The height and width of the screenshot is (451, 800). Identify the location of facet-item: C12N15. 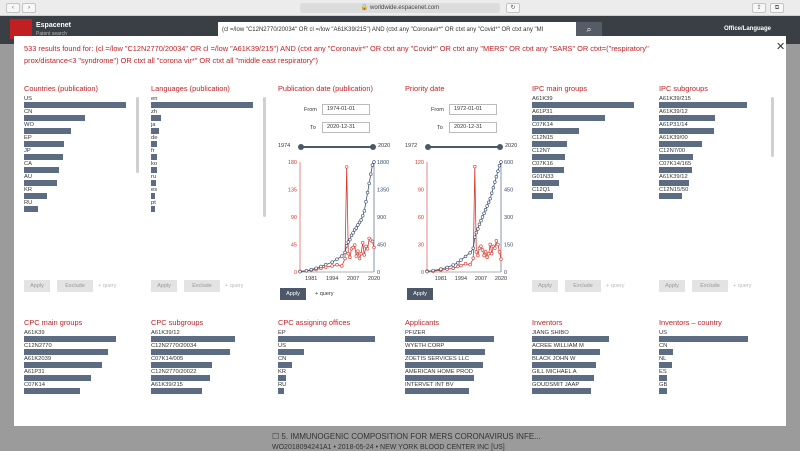
(589, 141).